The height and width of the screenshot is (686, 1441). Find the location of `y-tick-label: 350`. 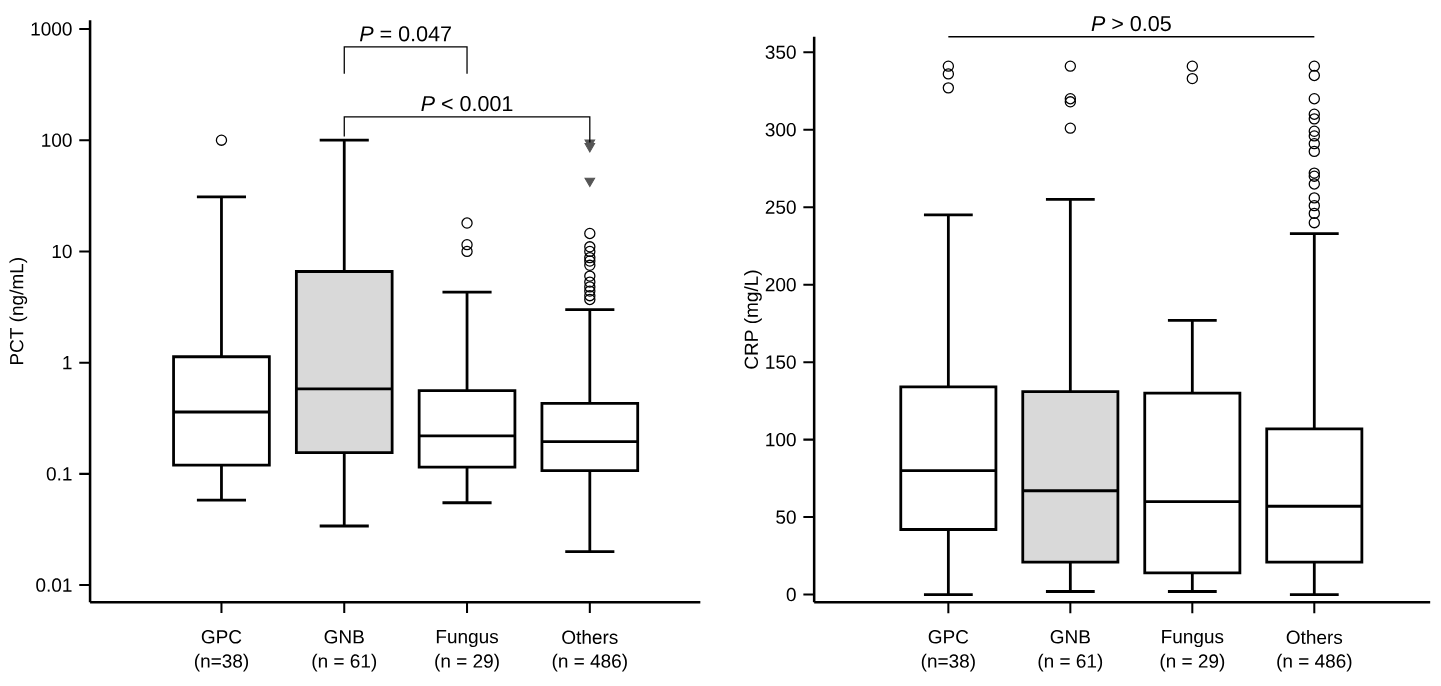

y-tick-label: 350 is located at coordinates (780, 52).